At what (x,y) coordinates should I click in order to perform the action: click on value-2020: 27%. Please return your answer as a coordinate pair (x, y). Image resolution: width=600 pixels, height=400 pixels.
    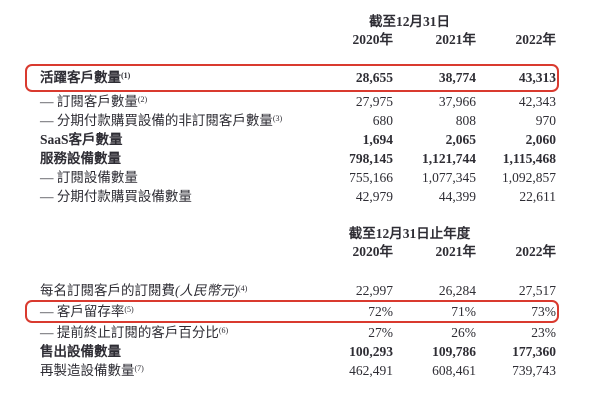
    Looking at the image, I should click on (380, 332).